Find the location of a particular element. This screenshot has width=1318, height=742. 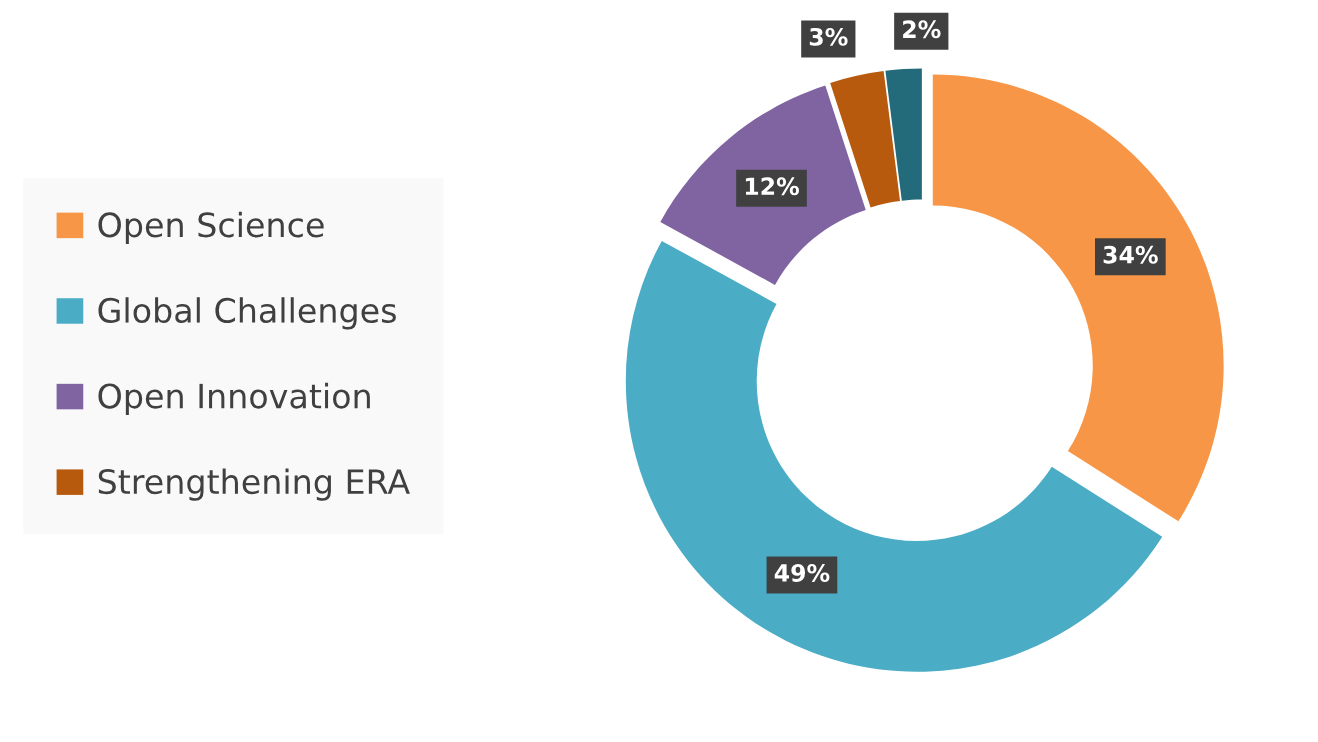

data-label: 3% is located at coordinates (828, 36).